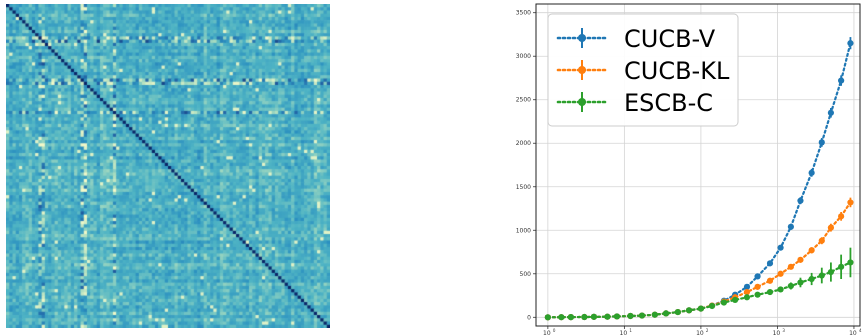 Image resolution: width=864 pixels, height=336 pixels. What do you see at coordinates (630, 330) in the screenshot?
I see `x-tick-exponent: 1` at bounding box center [630, 330].